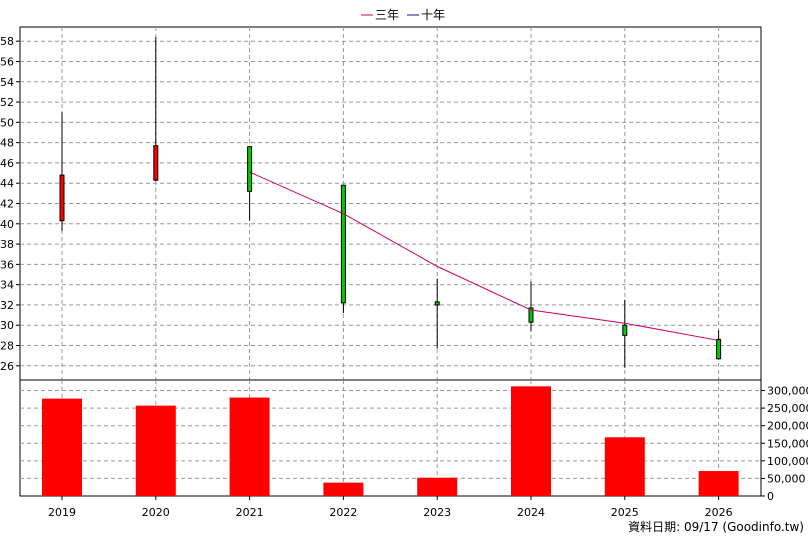 This screenshot has height=540, width=808. I want to click on volume-bar-2019, so click(62, 447).